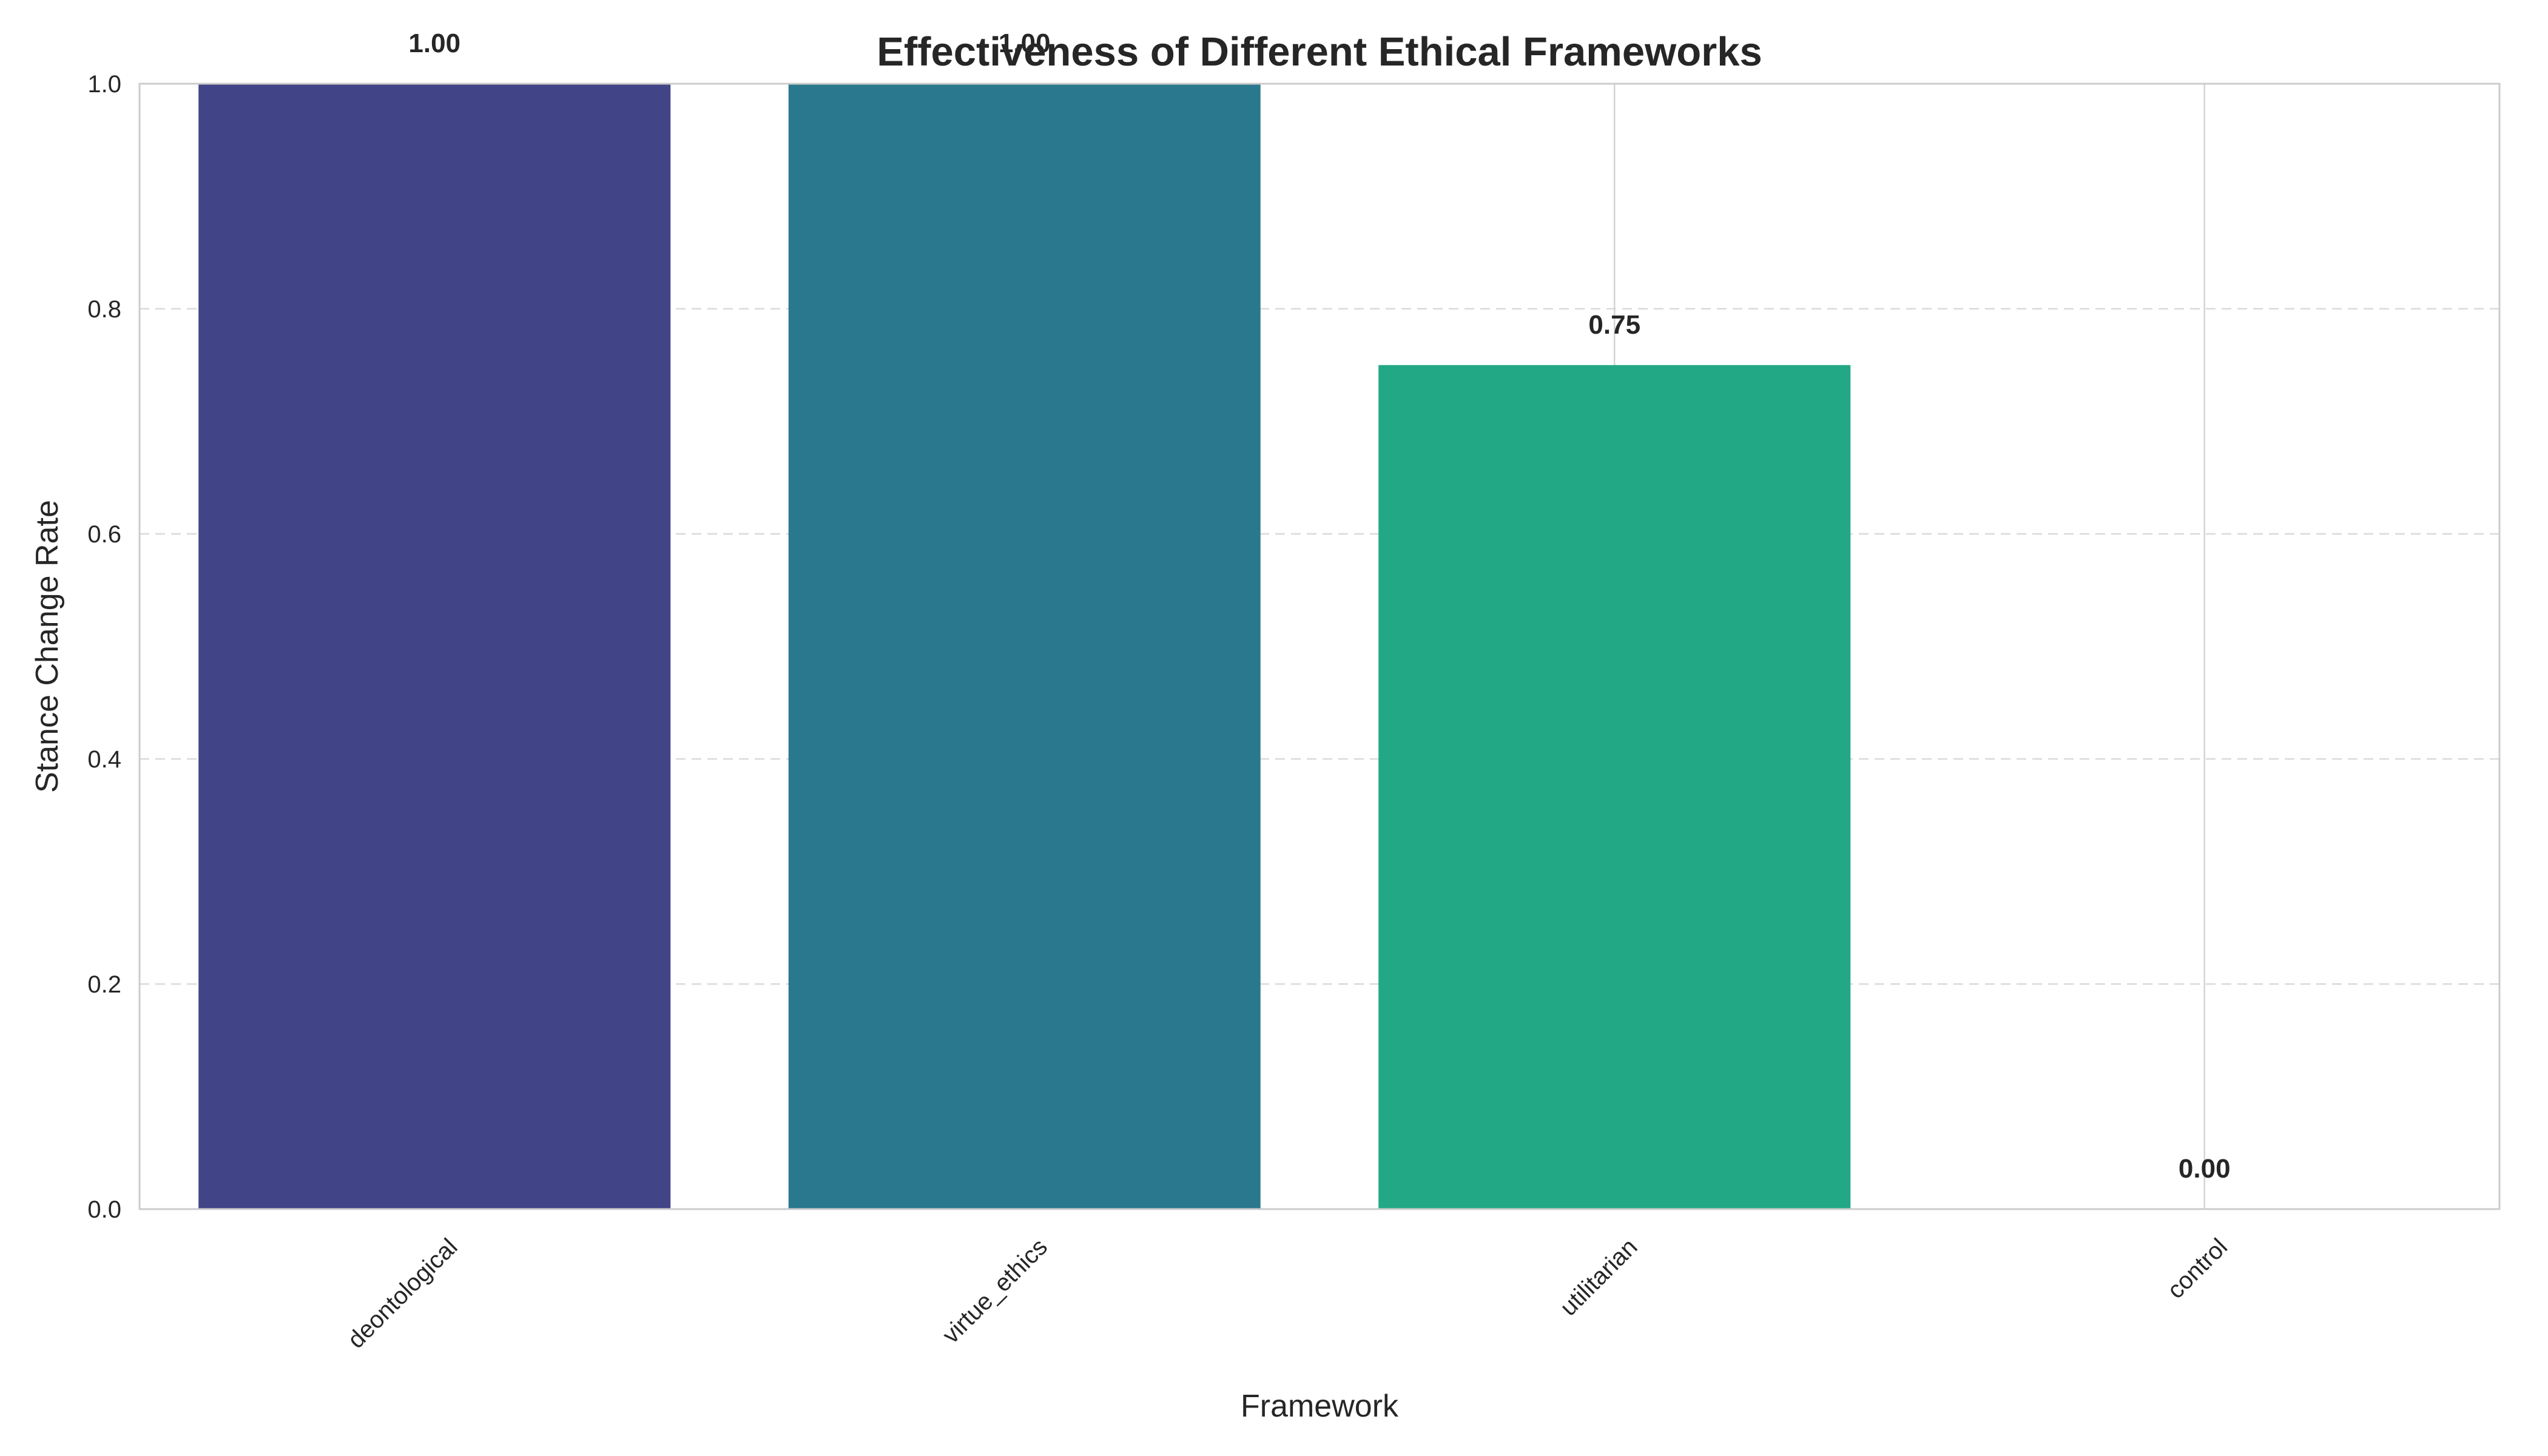  I want to click on value-label: 0.00, so click(2205, 1169).